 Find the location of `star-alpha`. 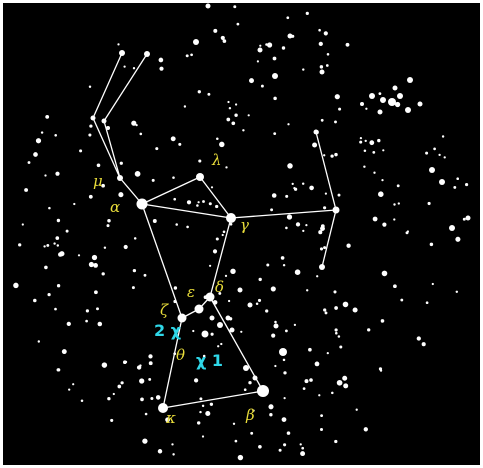

star-alpha is located at coordinates (142, 204).